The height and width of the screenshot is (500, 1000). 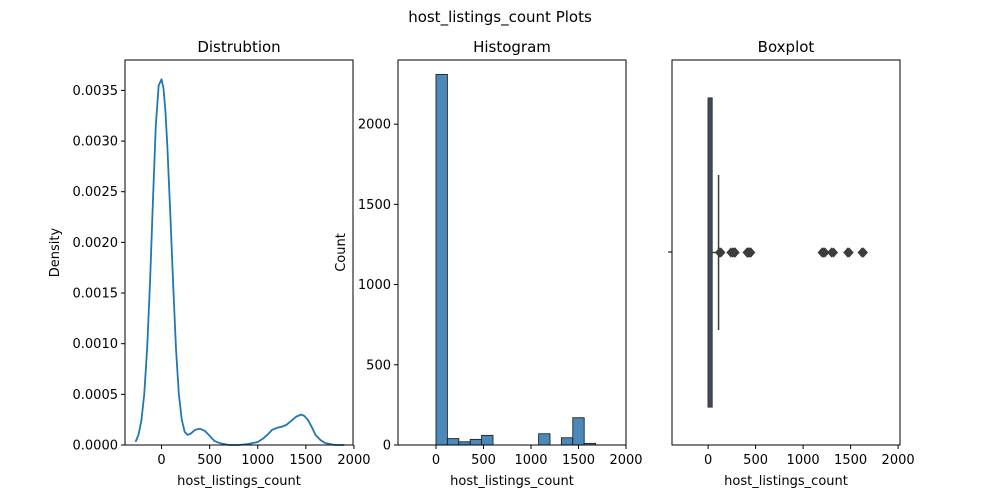 I want to click on boxplot-box, so click(x=710, y=252).